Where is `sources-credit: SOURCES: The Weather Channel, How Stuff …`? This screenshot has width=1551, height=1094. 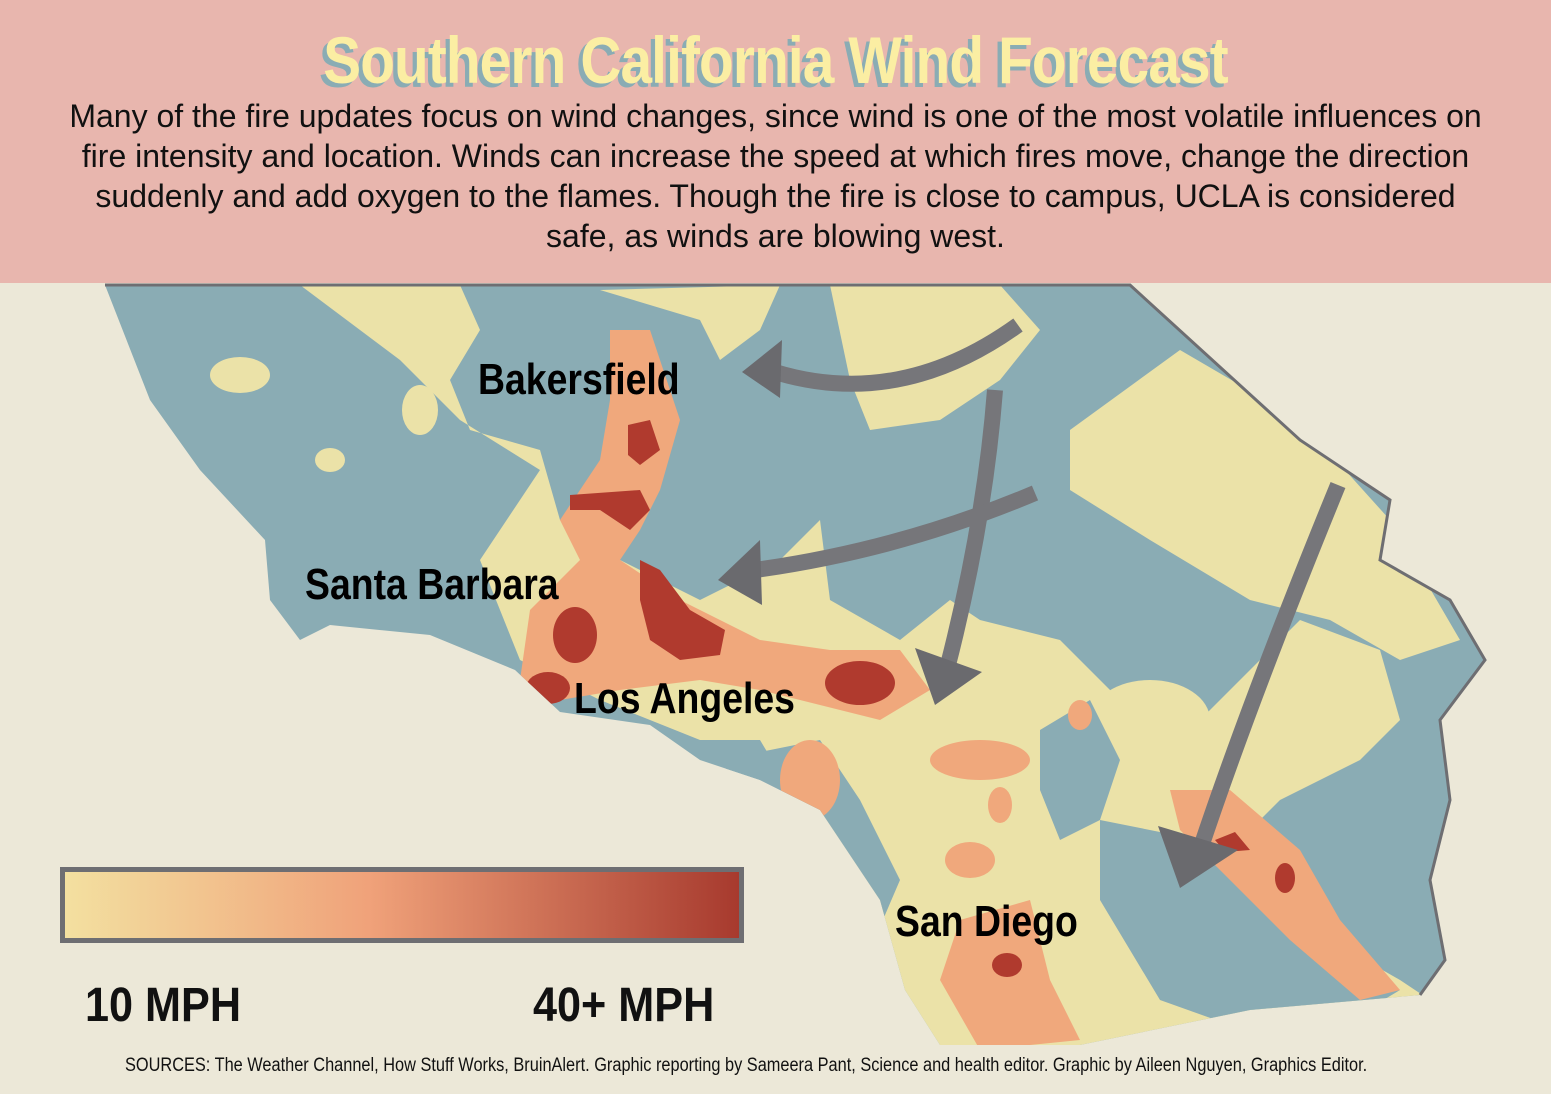
sources-credit: SOURCES: The Weather Channel, How Stuff … is located at coordinates (746, 1065).